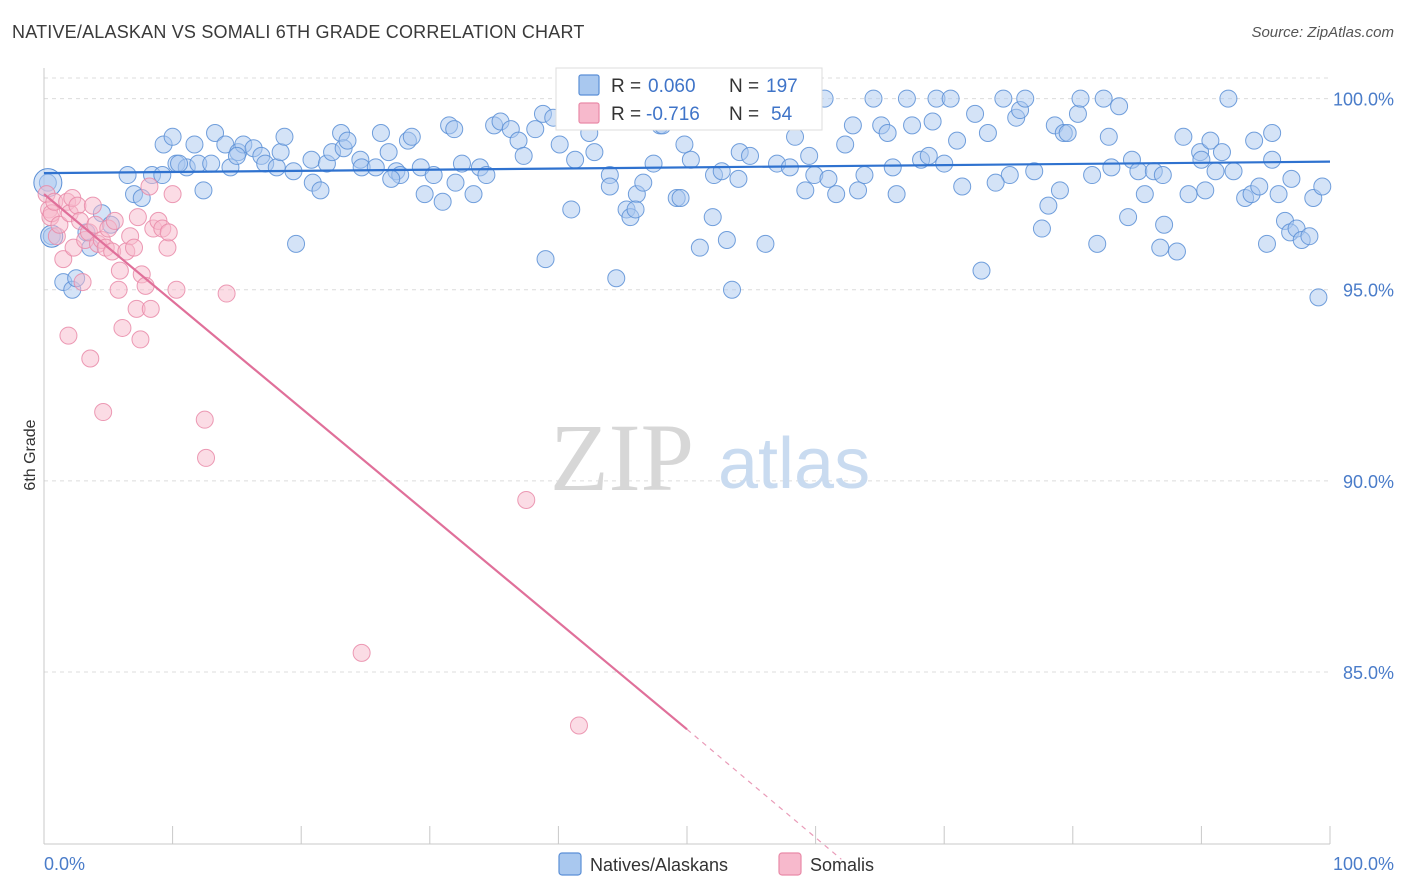 The image size is (1406, 892). I want to click on source-credit: Source: ZipAtlas.com, so click(1322, 32).